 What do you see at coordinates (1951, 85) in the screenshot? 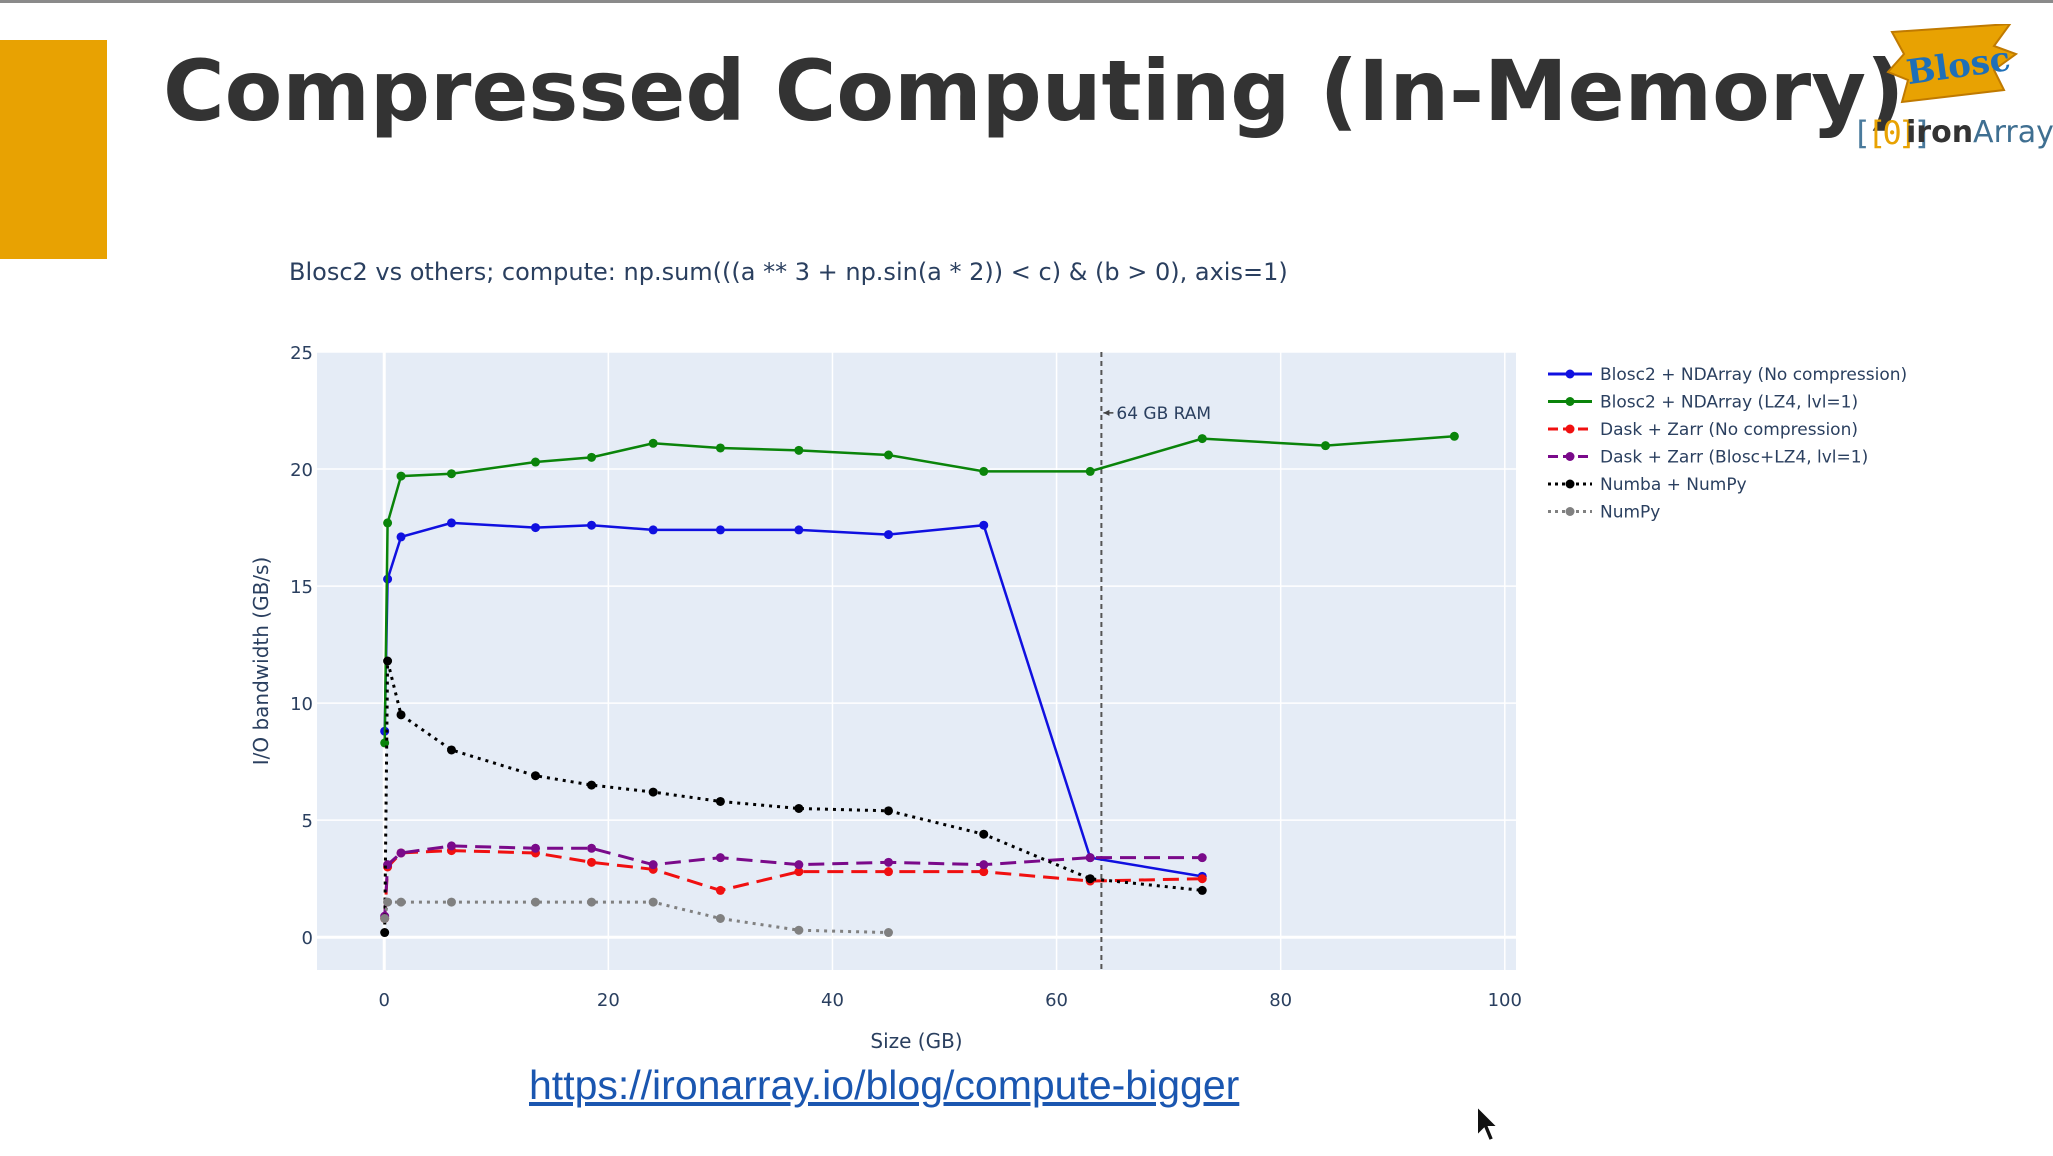
I see `logos: Blosc [[0]] ironArray` at bounding box center [1951, 85].